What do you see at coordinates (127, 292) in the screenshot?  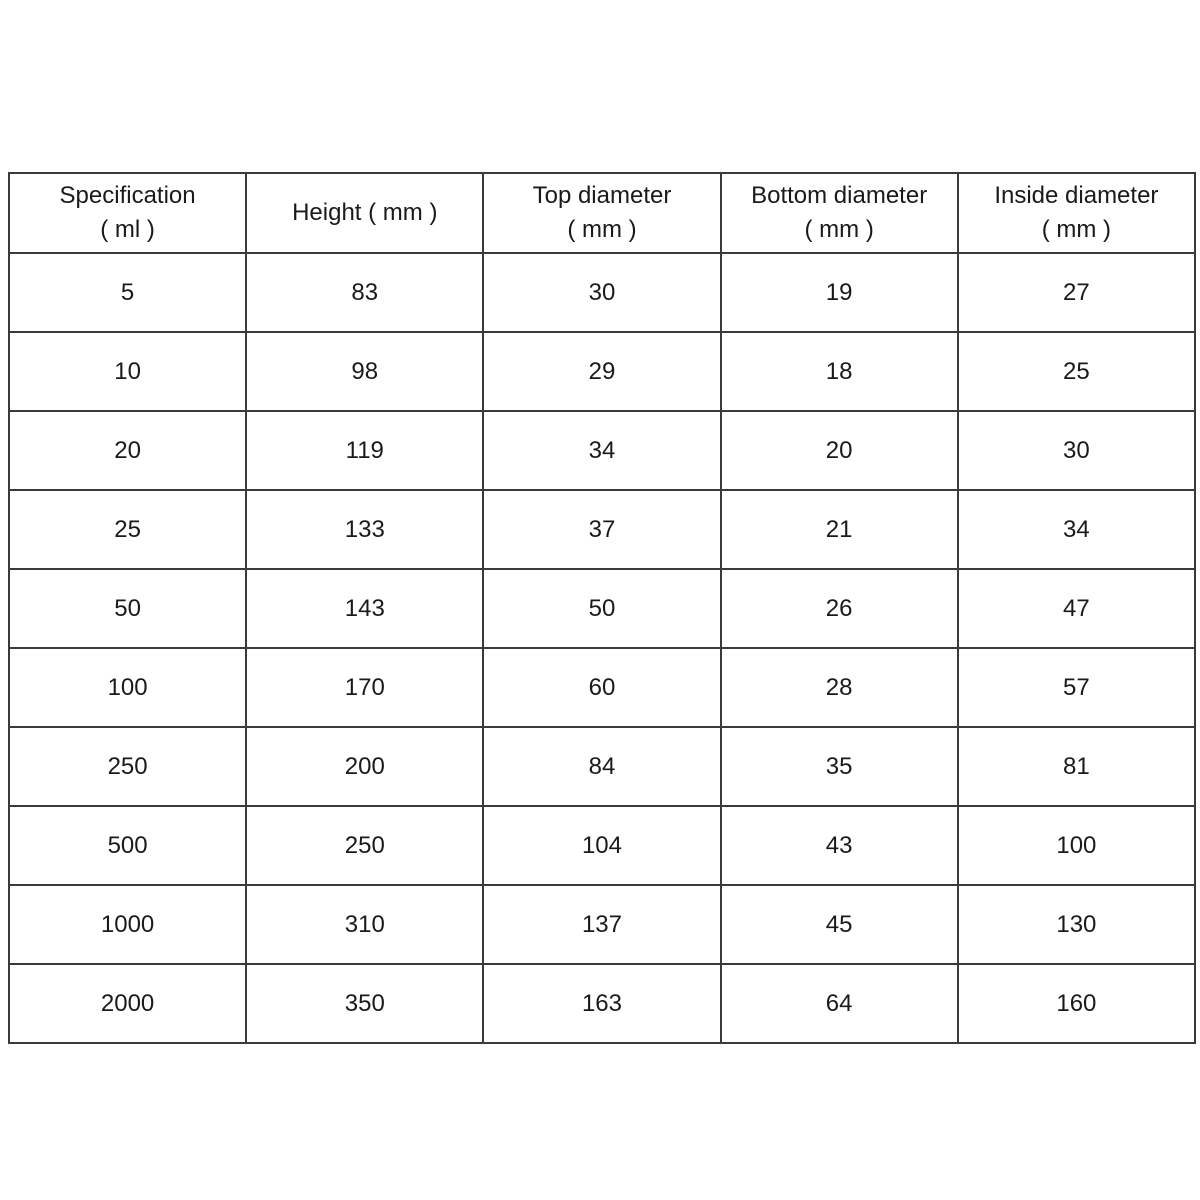 I see `table-cell: 5` at bounding box center [127, 292].